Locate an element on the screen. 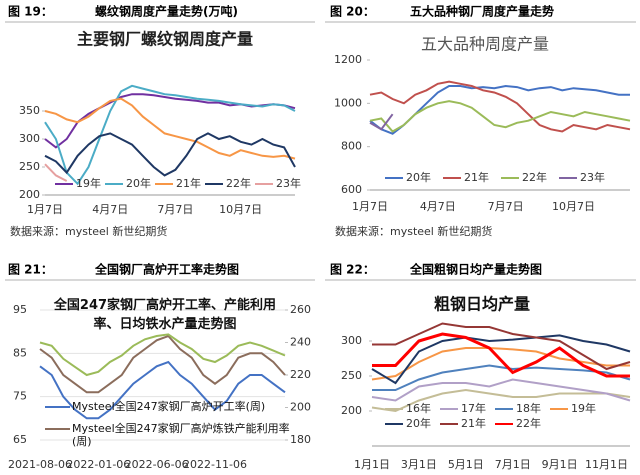 Image resolution: width=640 pixels, height=475 pixels. figure-caption: 螺纹钢周度产量走势(万吨) is located at coordinates (166, 11).